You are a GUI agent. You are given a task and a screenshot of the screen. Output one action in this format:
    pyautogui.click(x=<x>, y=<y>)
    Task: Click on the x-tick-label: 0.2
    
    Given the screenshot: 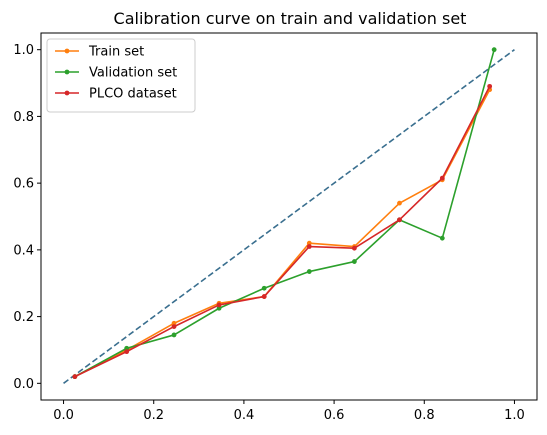 What is the action you would take?
    pyautogui.click(x=153, y=415)
    